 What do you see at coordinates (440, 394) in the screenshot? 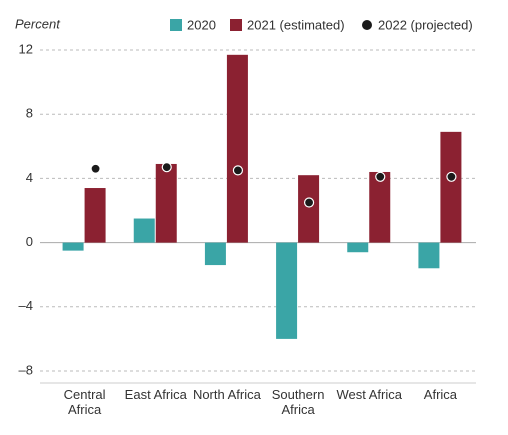
I see `x-tick-label: Africa` at bounding box center [440, 394].